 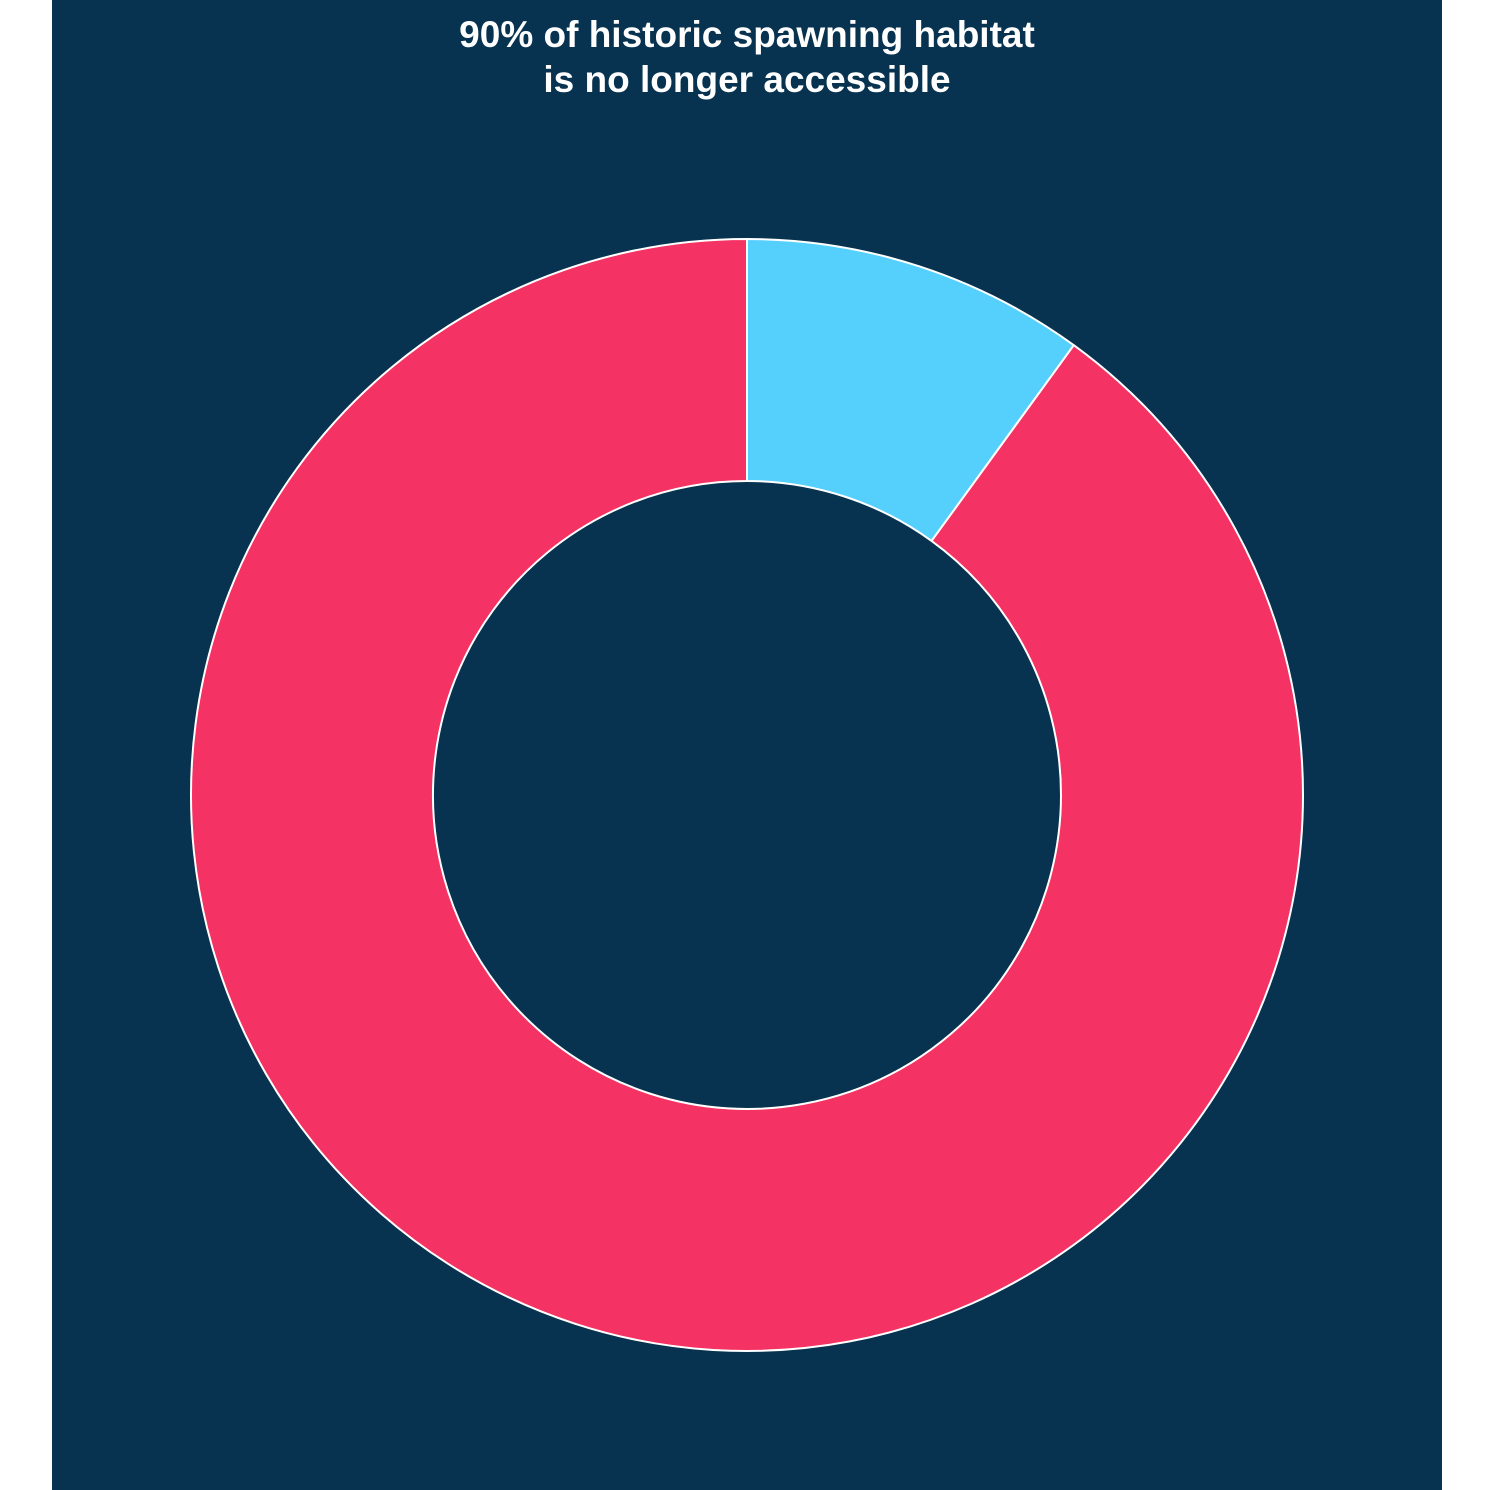 What do you see at coordinates (747, 34) in the screenshot?
I see `chart-title-line-1: 90% of historic spawning habitat` at bounding box center [747, 34].